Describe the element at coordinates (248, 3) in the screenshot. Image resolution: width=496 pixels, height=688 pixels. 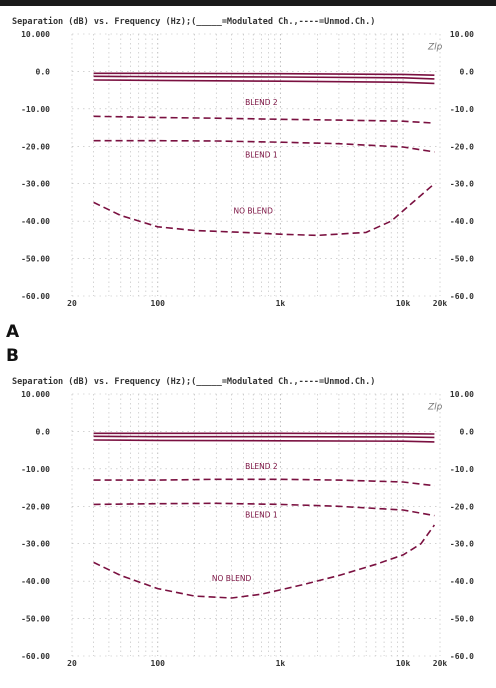
I see `top-border-bar` at that location.